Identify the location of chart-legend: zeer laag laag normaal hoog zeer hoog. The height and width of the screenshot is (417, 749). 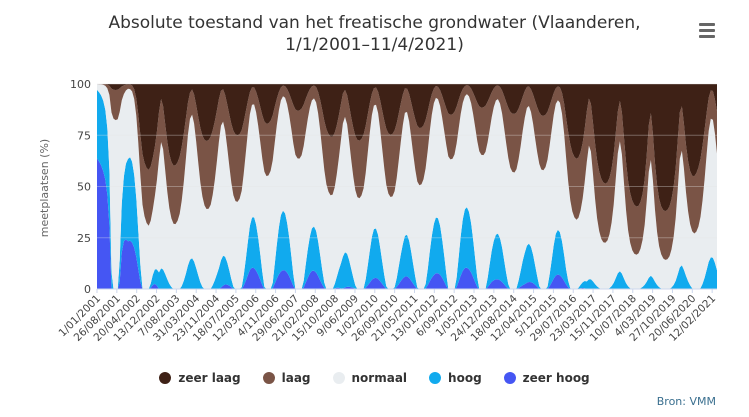
(374, 378).